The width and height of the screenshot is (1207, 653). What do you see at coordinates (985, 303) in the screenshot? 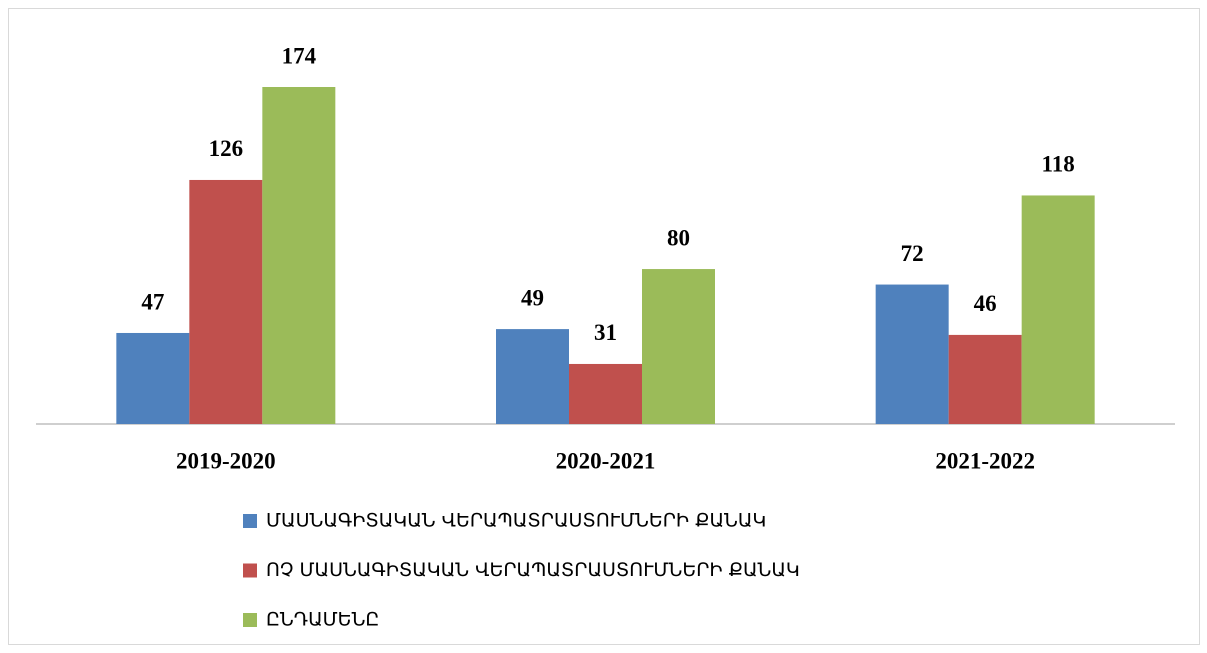
I see `value-label: 46` at bounding box center [985, 303].